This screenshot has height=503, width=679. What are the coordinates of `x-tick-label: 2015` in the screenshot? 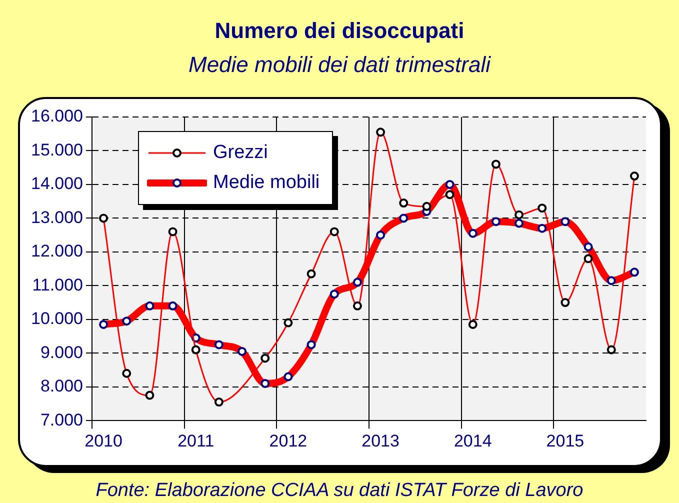 It's located at (565, 440).